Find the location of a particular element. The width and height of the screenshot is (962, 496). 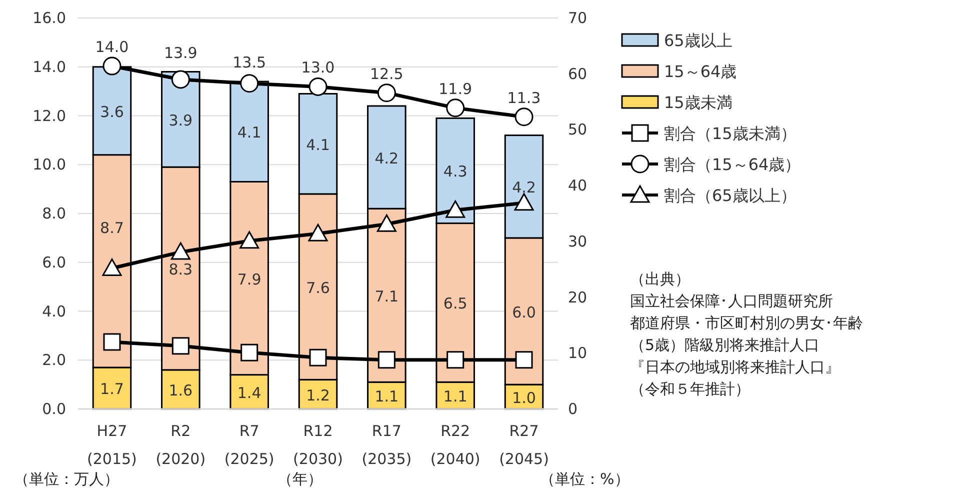

text: （5歳）階級別将来推計人口 is located at coordinates (725, 345).